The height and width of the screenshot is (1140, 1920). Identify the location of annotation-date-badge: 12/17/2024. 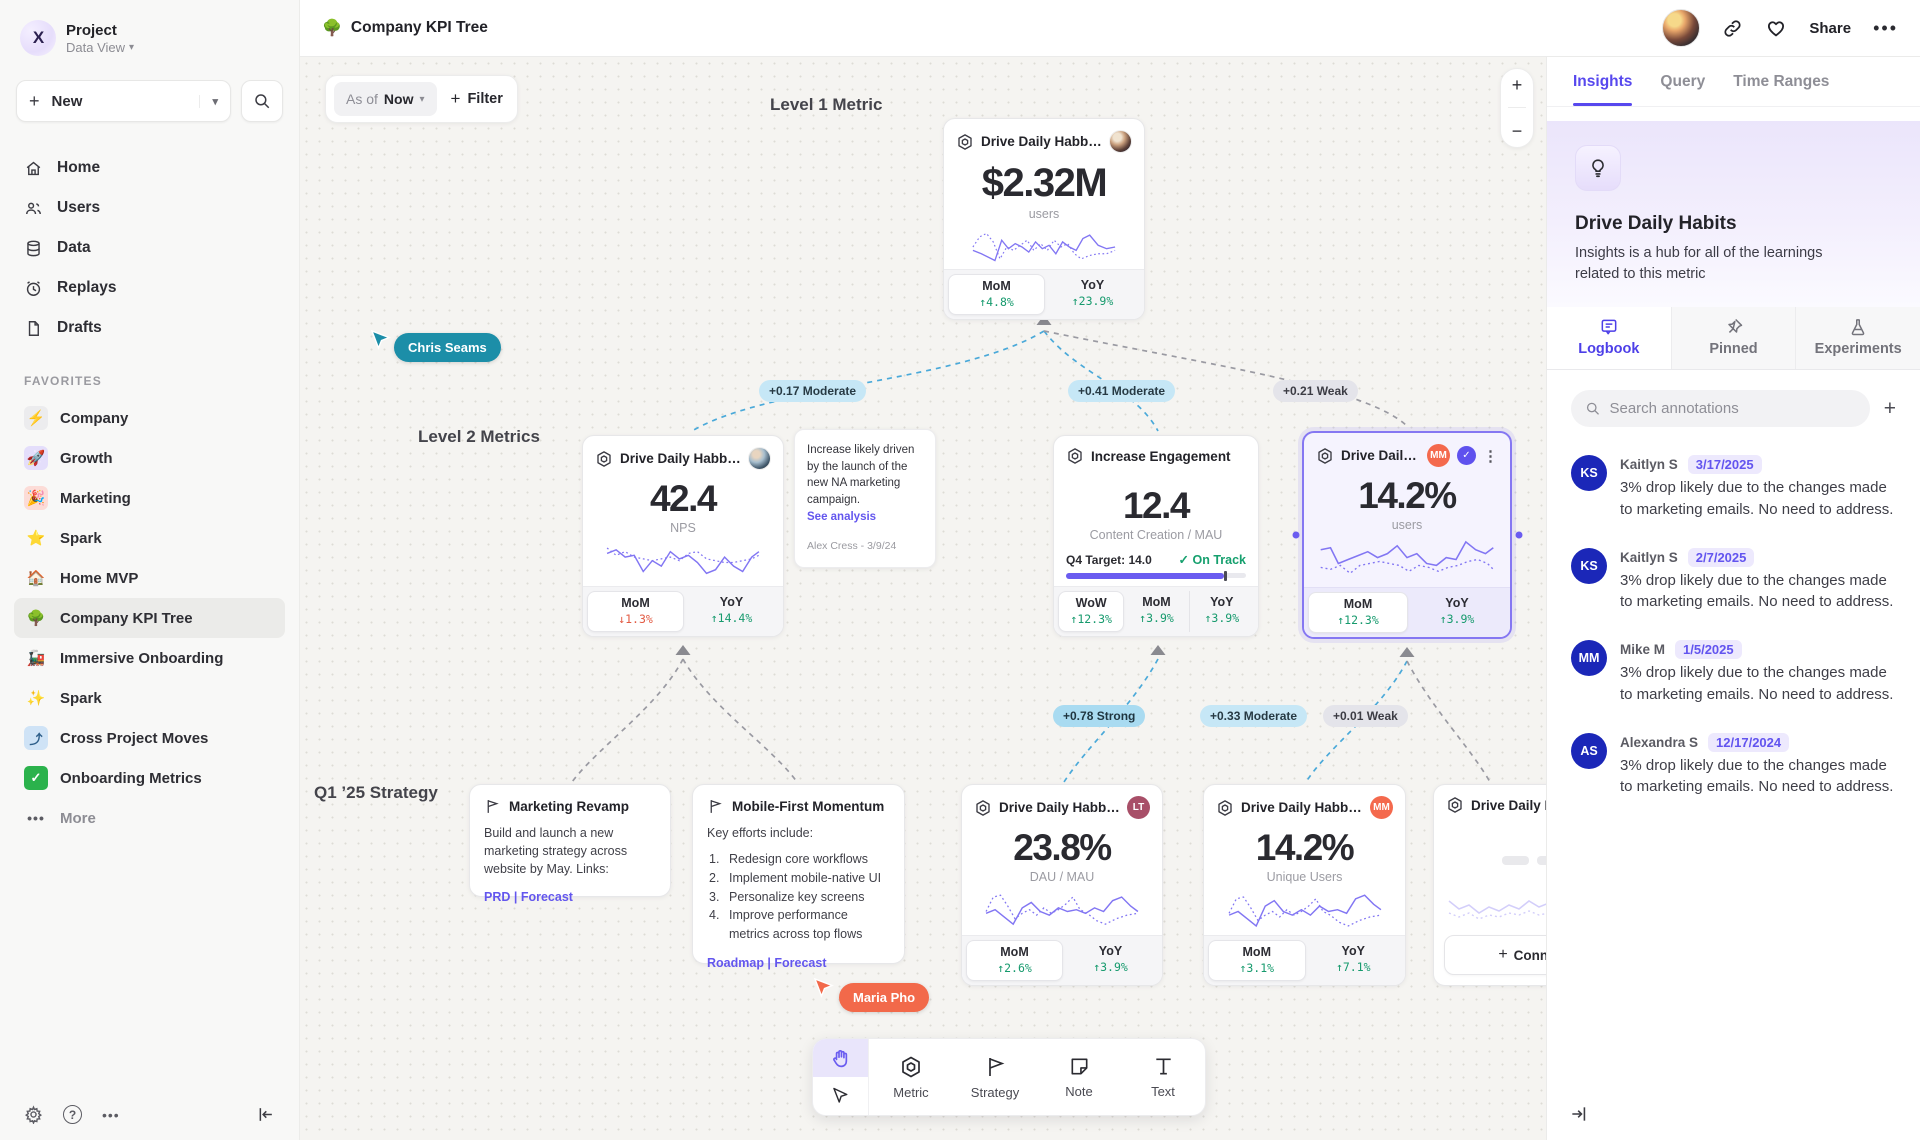
(1749, 742).